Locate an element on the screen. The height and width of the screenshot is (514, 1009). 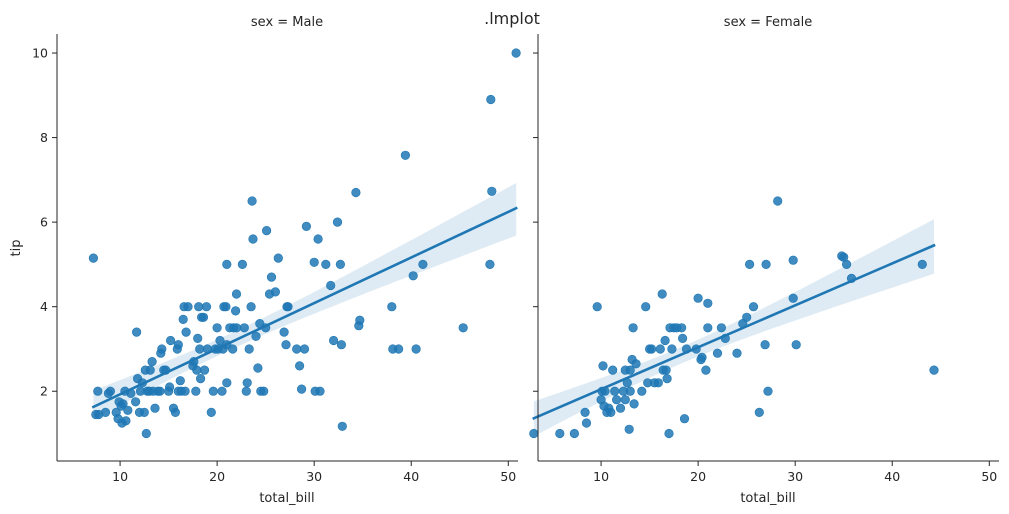
x-axis-label-female: total_bill is located at coordinates (767, 498).